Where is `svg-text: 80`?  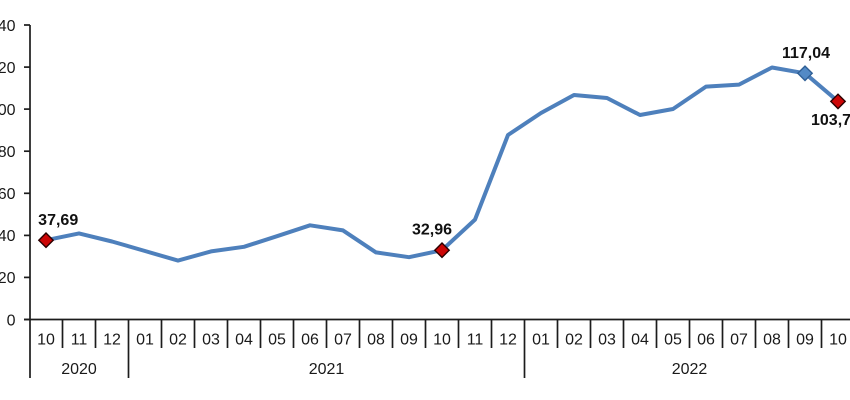
svg-text: 80 is located at coordinates (8, 152).